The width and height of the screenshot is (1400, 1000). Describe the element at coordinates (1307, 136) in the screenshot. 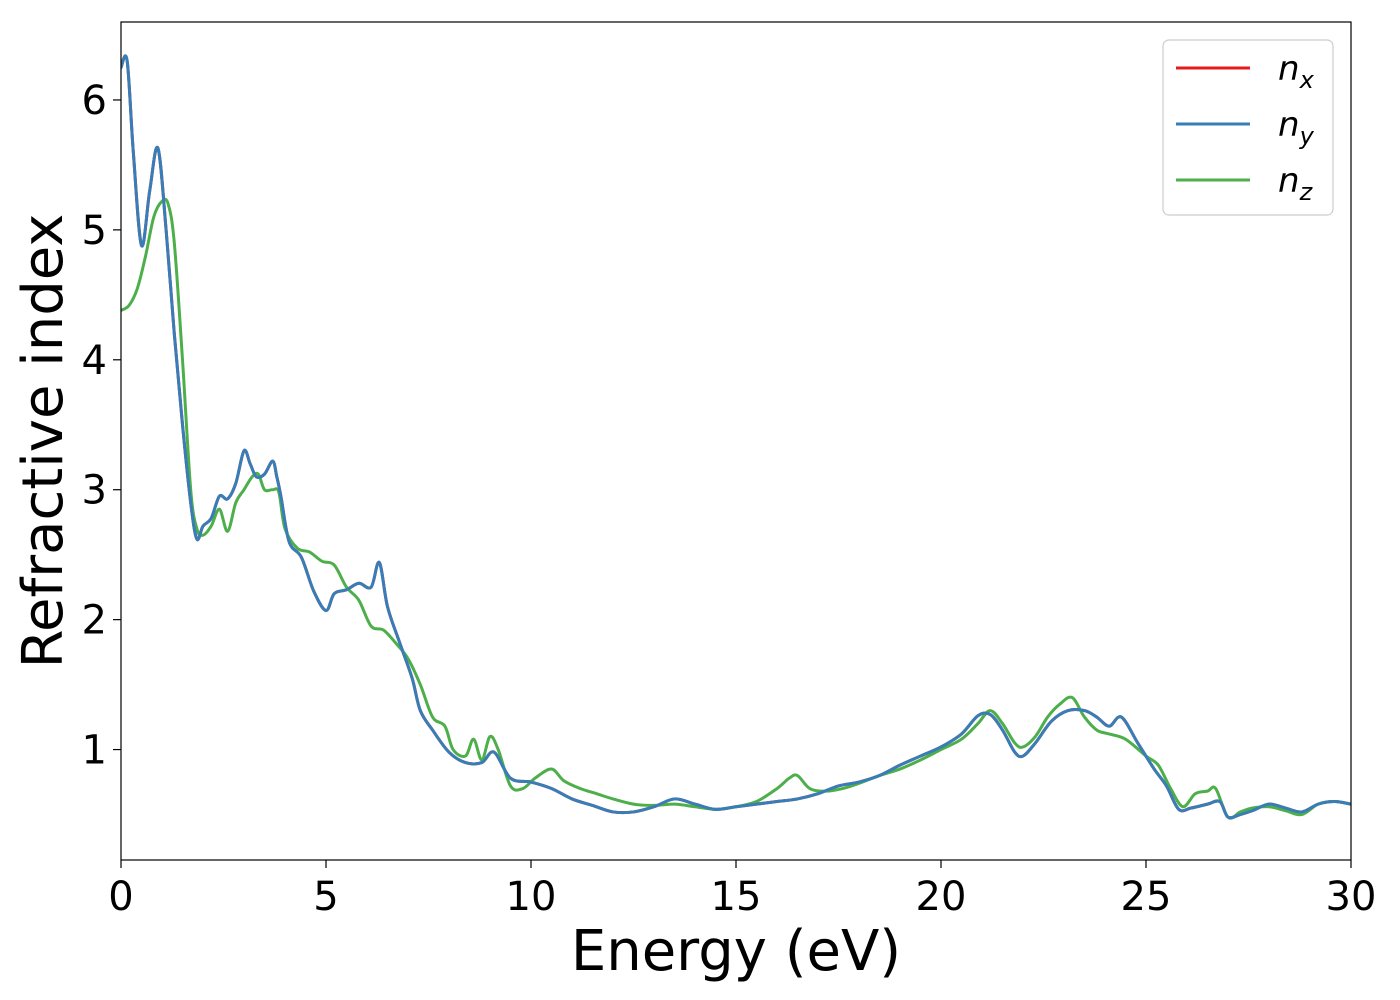

I see `legend-label-subscript: y` at that location.